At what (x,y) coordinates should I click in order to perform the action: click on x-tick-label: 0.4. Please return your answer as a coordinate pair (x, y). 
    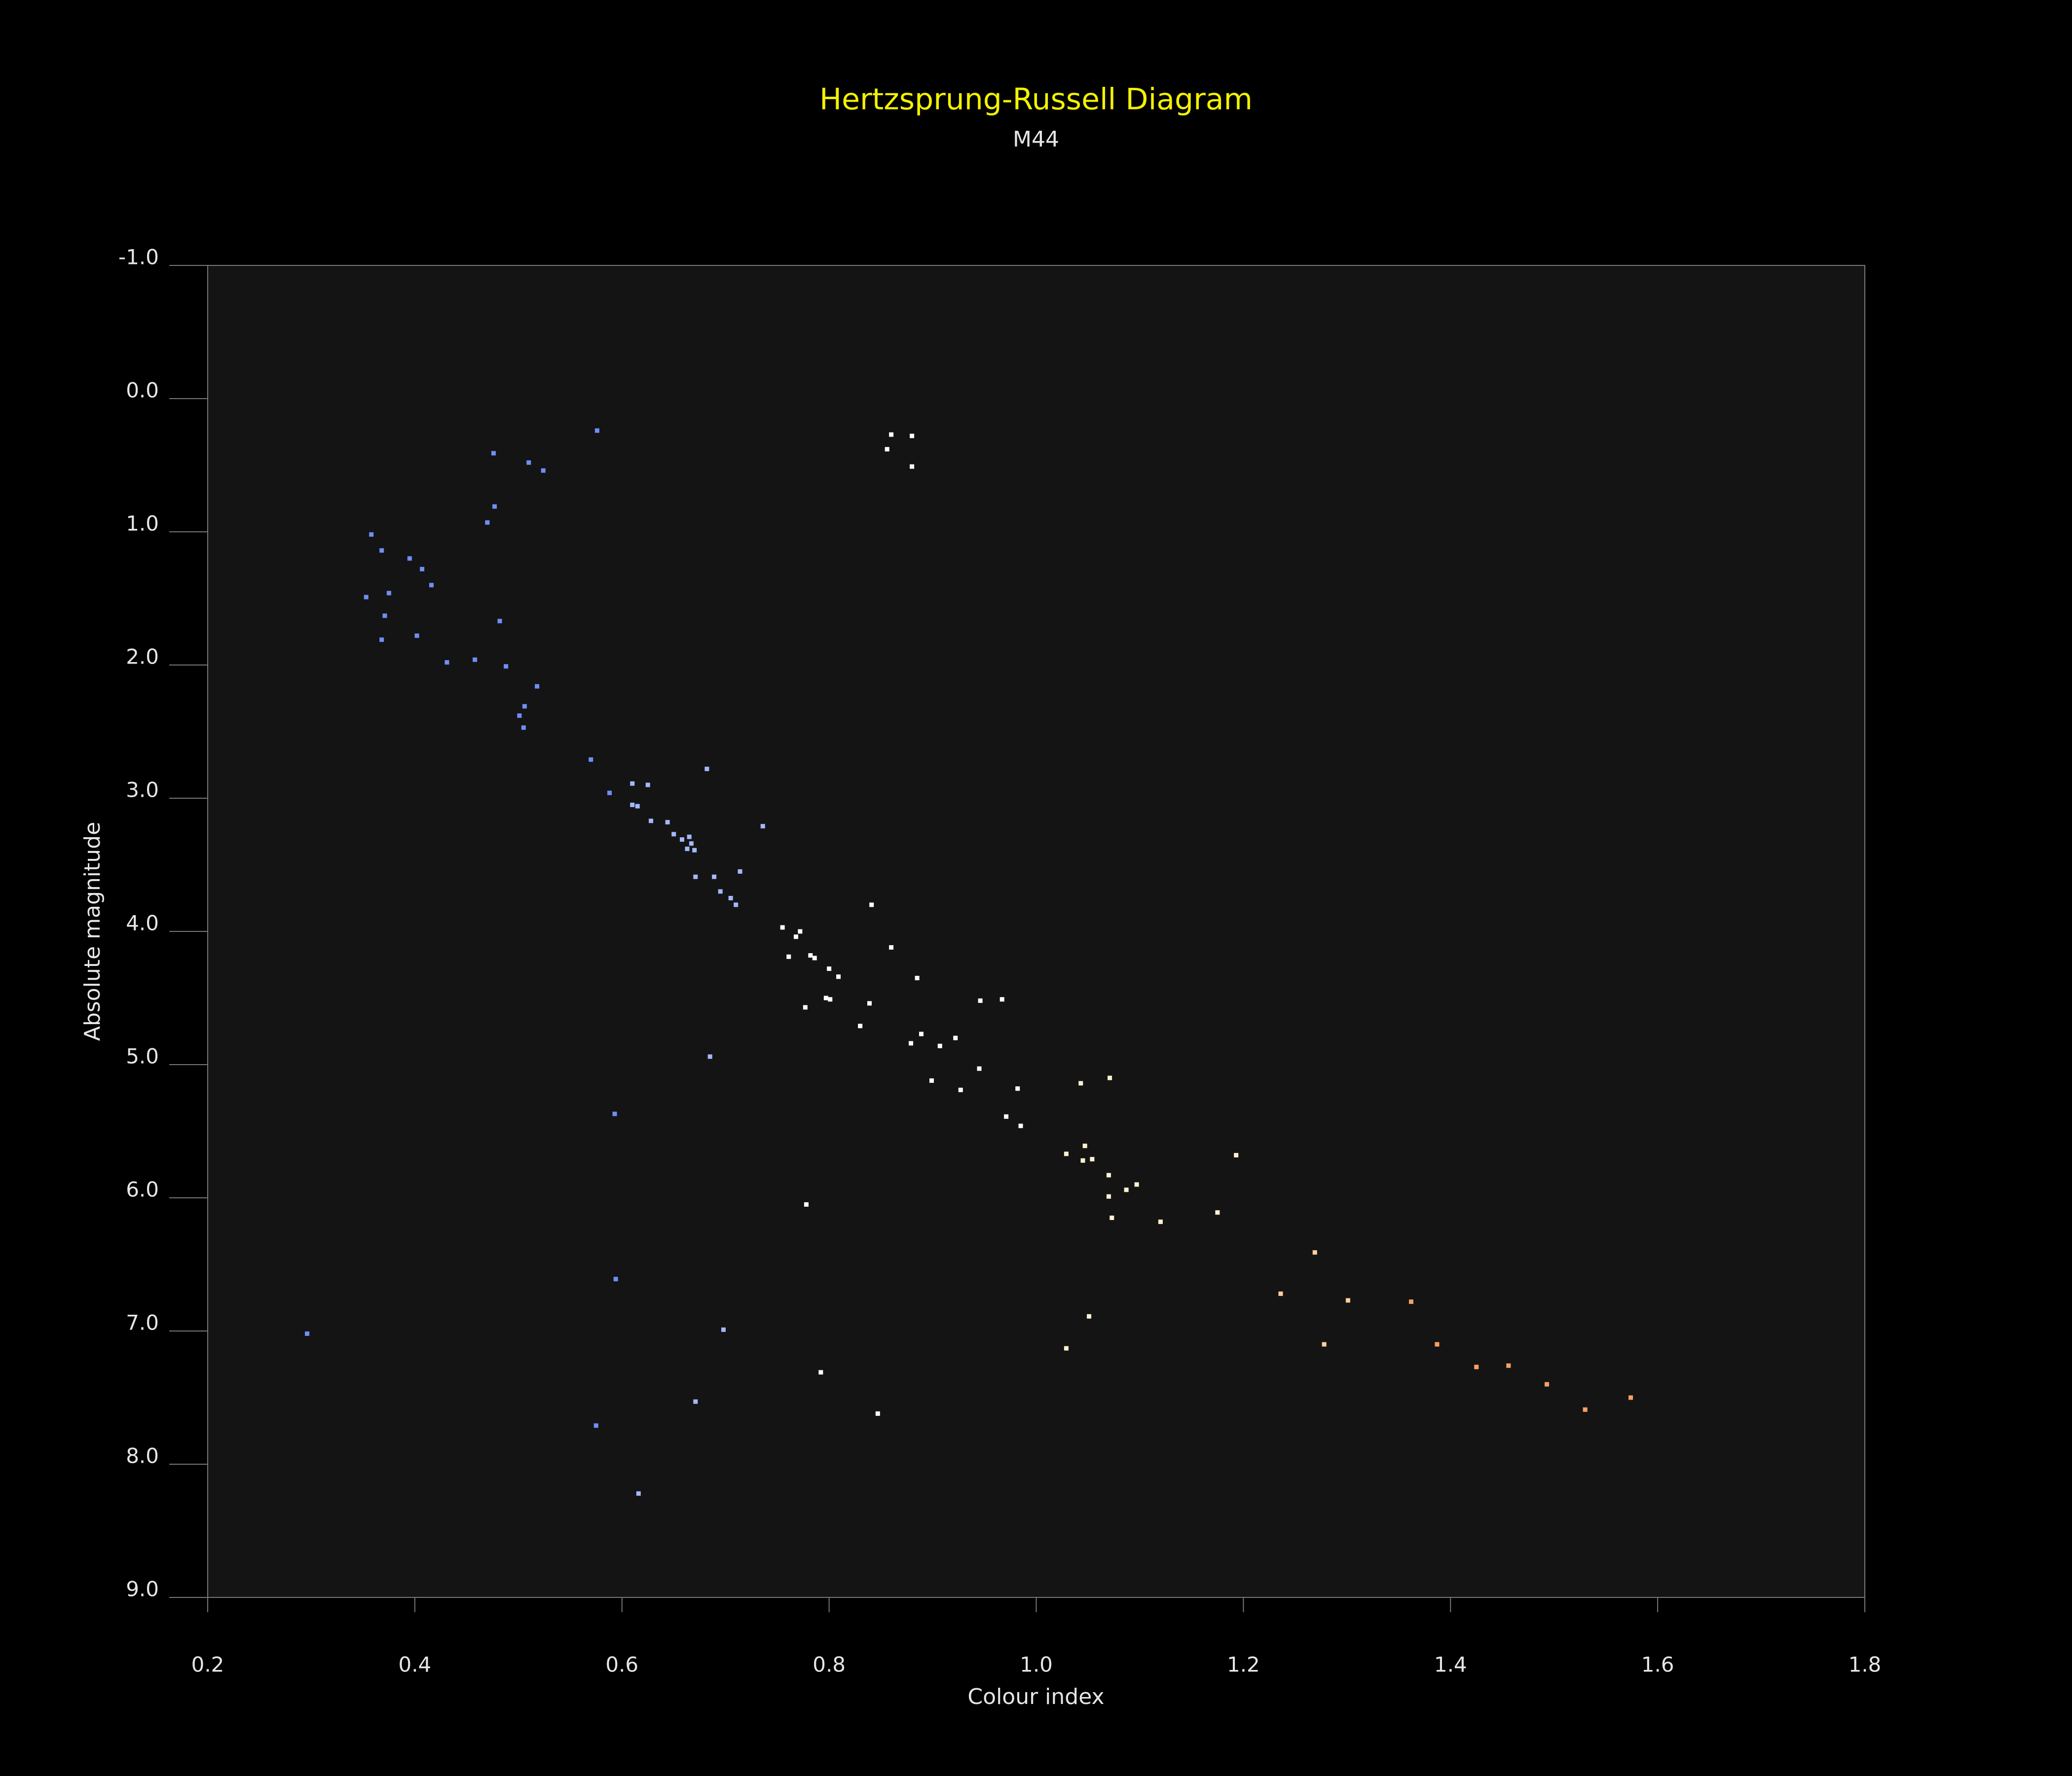
    Looking at the image, I should click on (415, 1665).